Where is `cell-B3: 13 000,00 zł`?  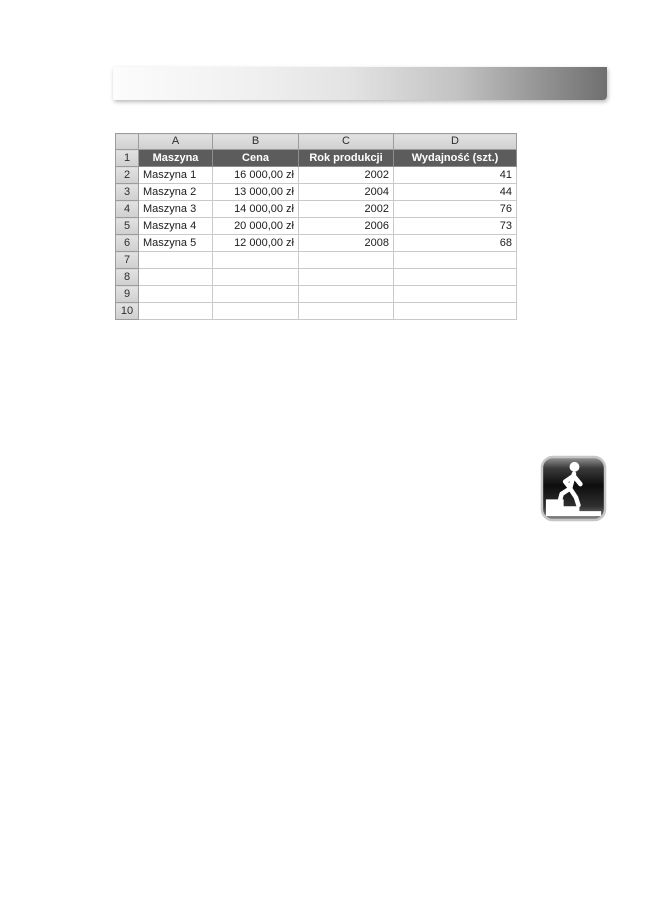
cell-B3: 13 000,00 zł is located at coordinates (255, 192).